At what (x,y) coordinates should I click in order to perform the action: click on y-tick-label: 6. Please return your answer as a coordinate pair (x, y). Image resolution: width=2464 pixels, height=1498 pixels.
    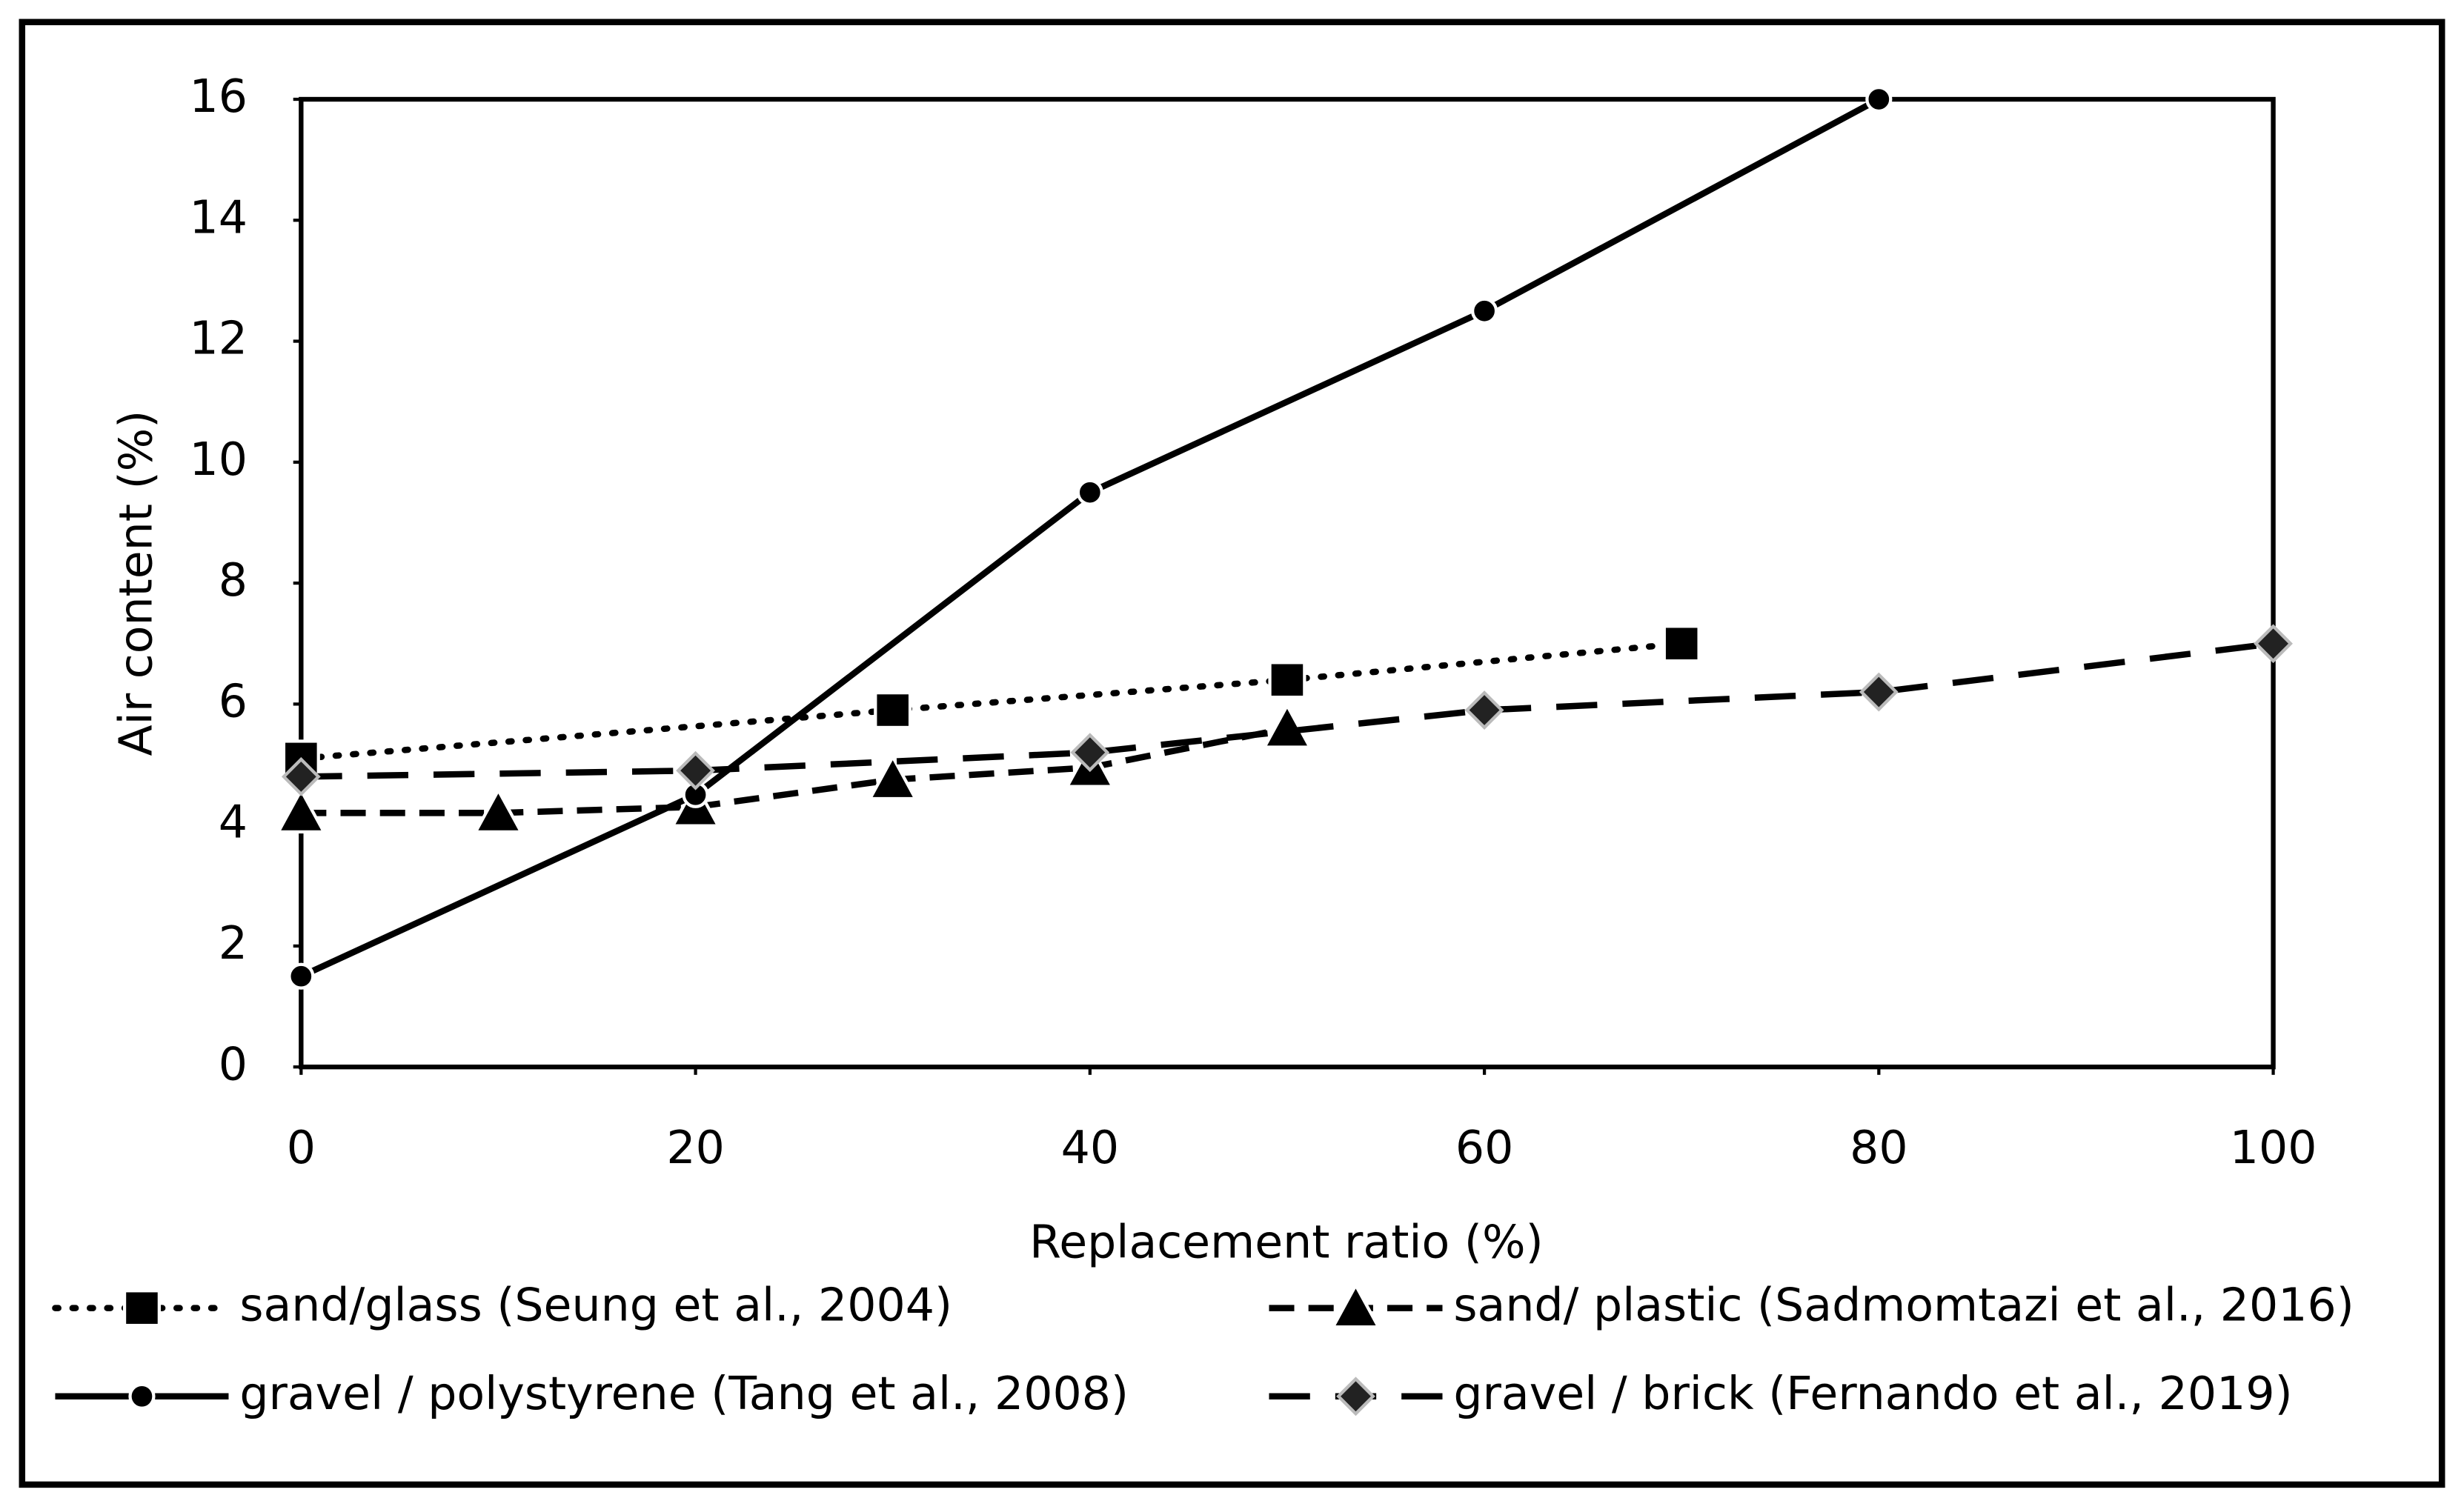
    Looking at the image, I should click on (233, 701).